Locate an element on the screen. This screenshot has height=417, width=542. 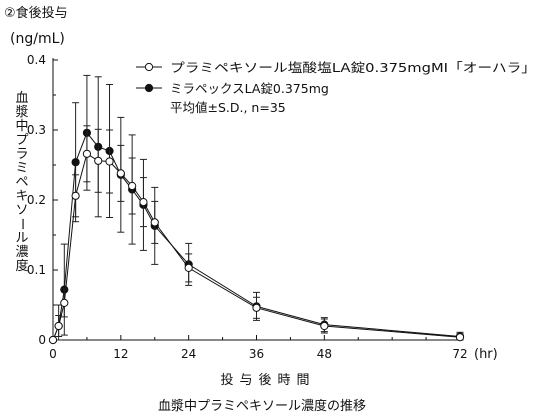
legend-marker-filled is located at coordinates (149, 88).